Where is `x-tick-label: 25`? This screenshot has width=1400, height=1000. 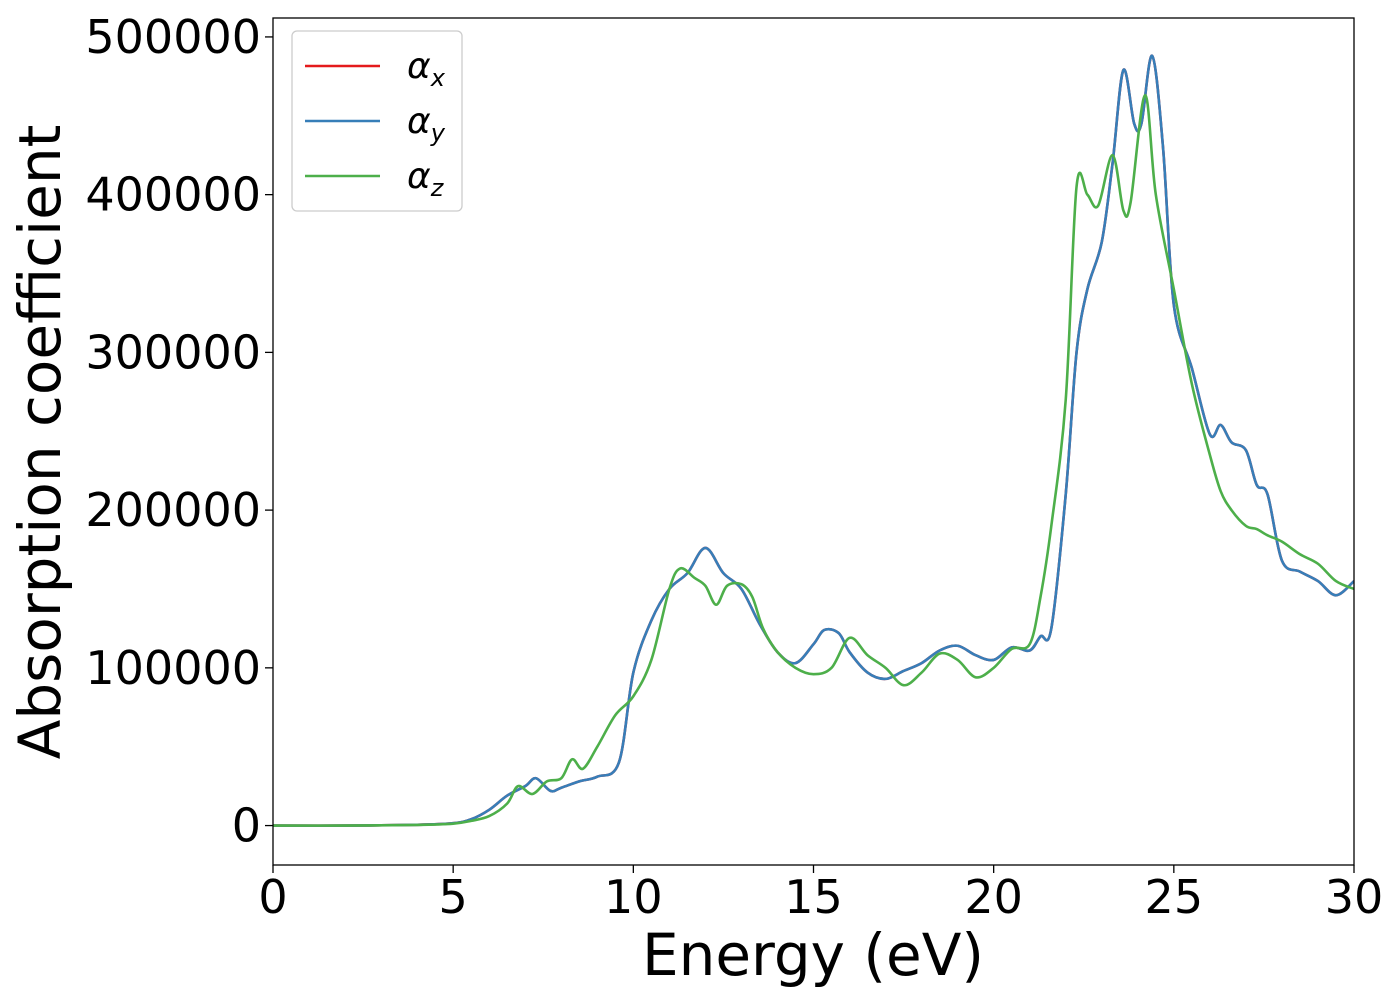 x-tick-label: 25 is located at coordinates (1174, 897).